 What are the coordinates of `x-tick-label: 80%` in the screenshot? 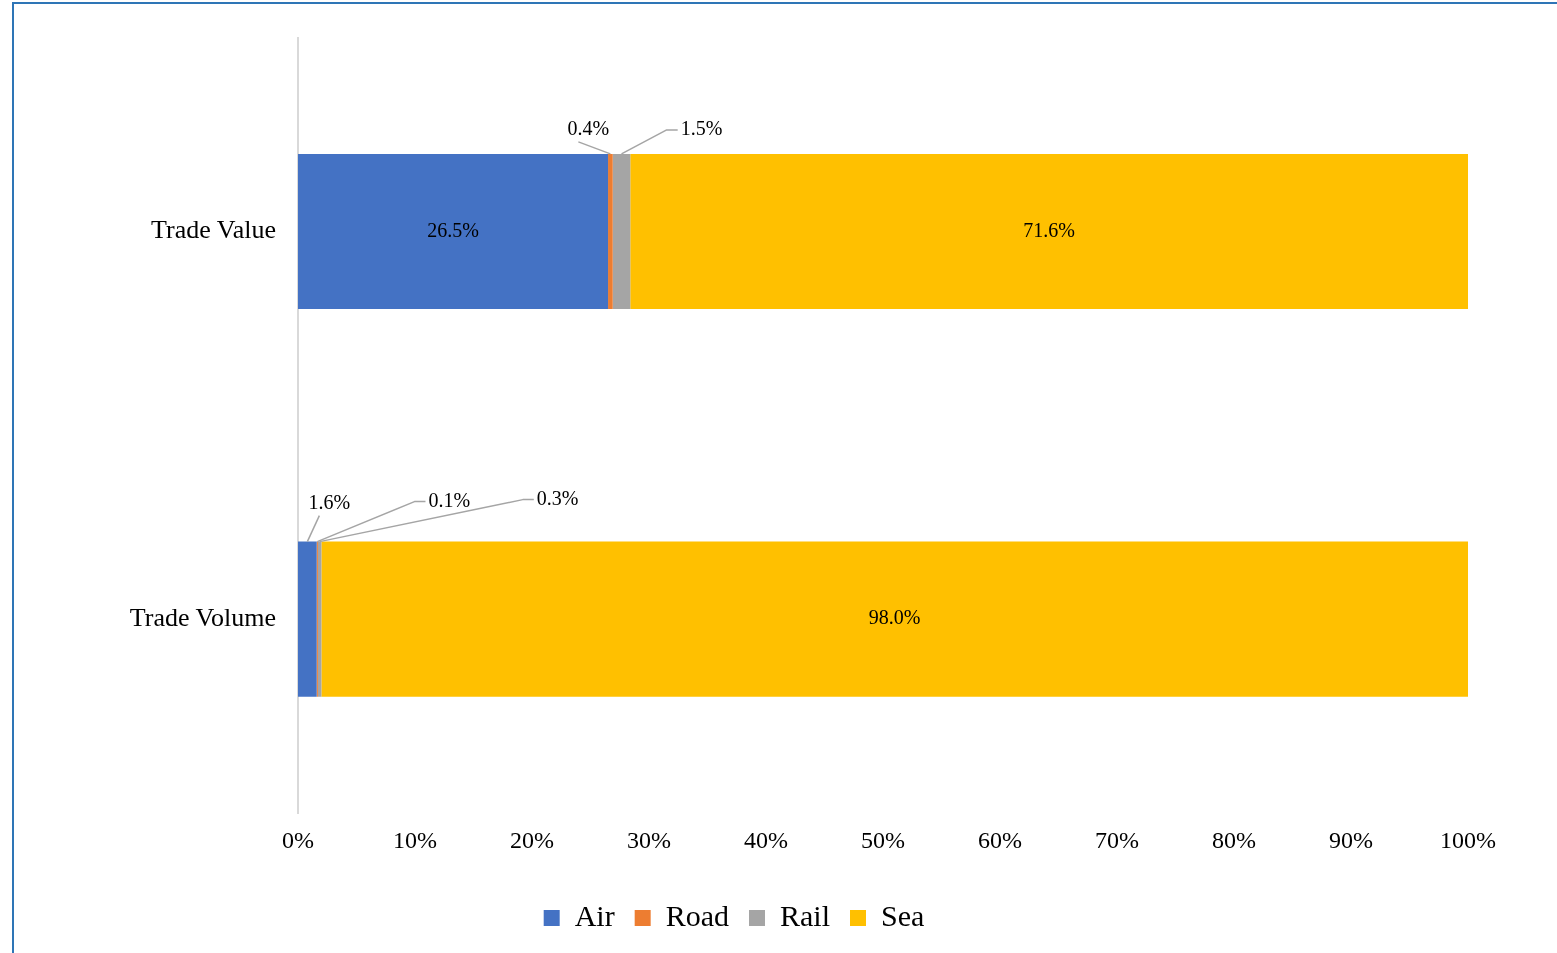 It's located at (1234, 839).